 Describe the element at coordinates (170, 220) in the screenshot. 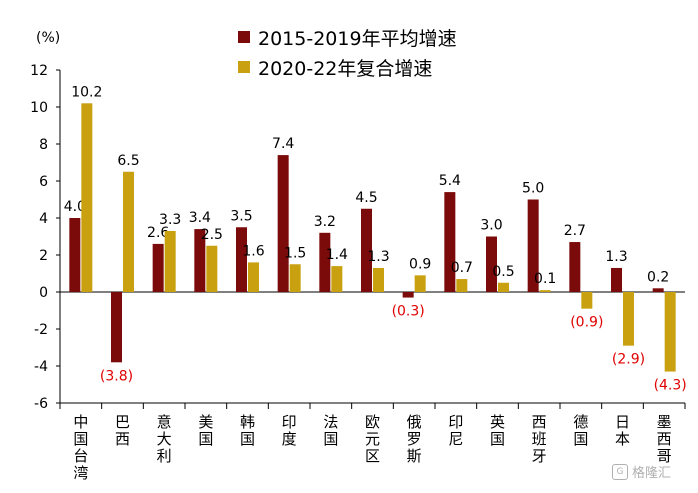

I see `data-label-s2-2: 3.3` at that location.